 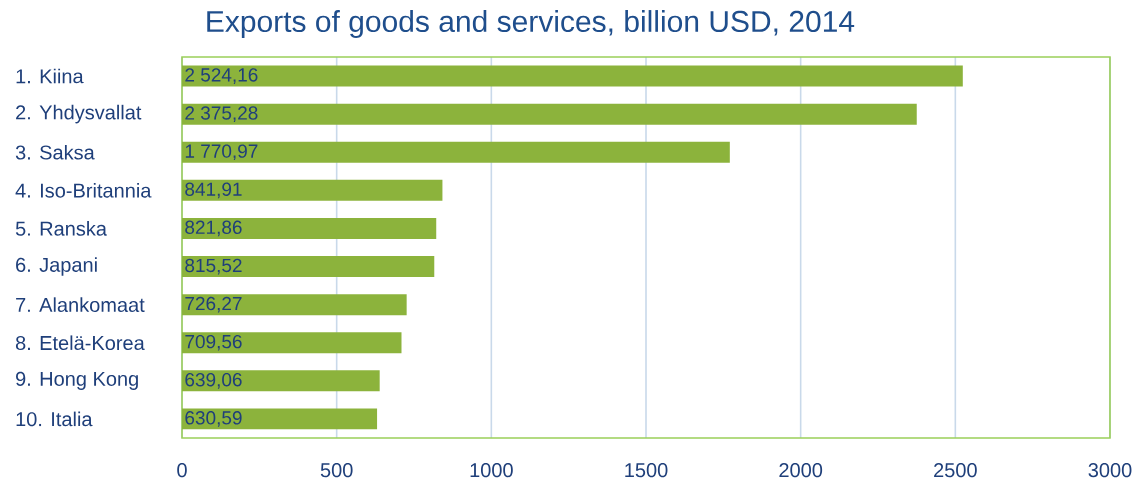 I want to click on data-label: 815,52, so click(x=213, y=266).